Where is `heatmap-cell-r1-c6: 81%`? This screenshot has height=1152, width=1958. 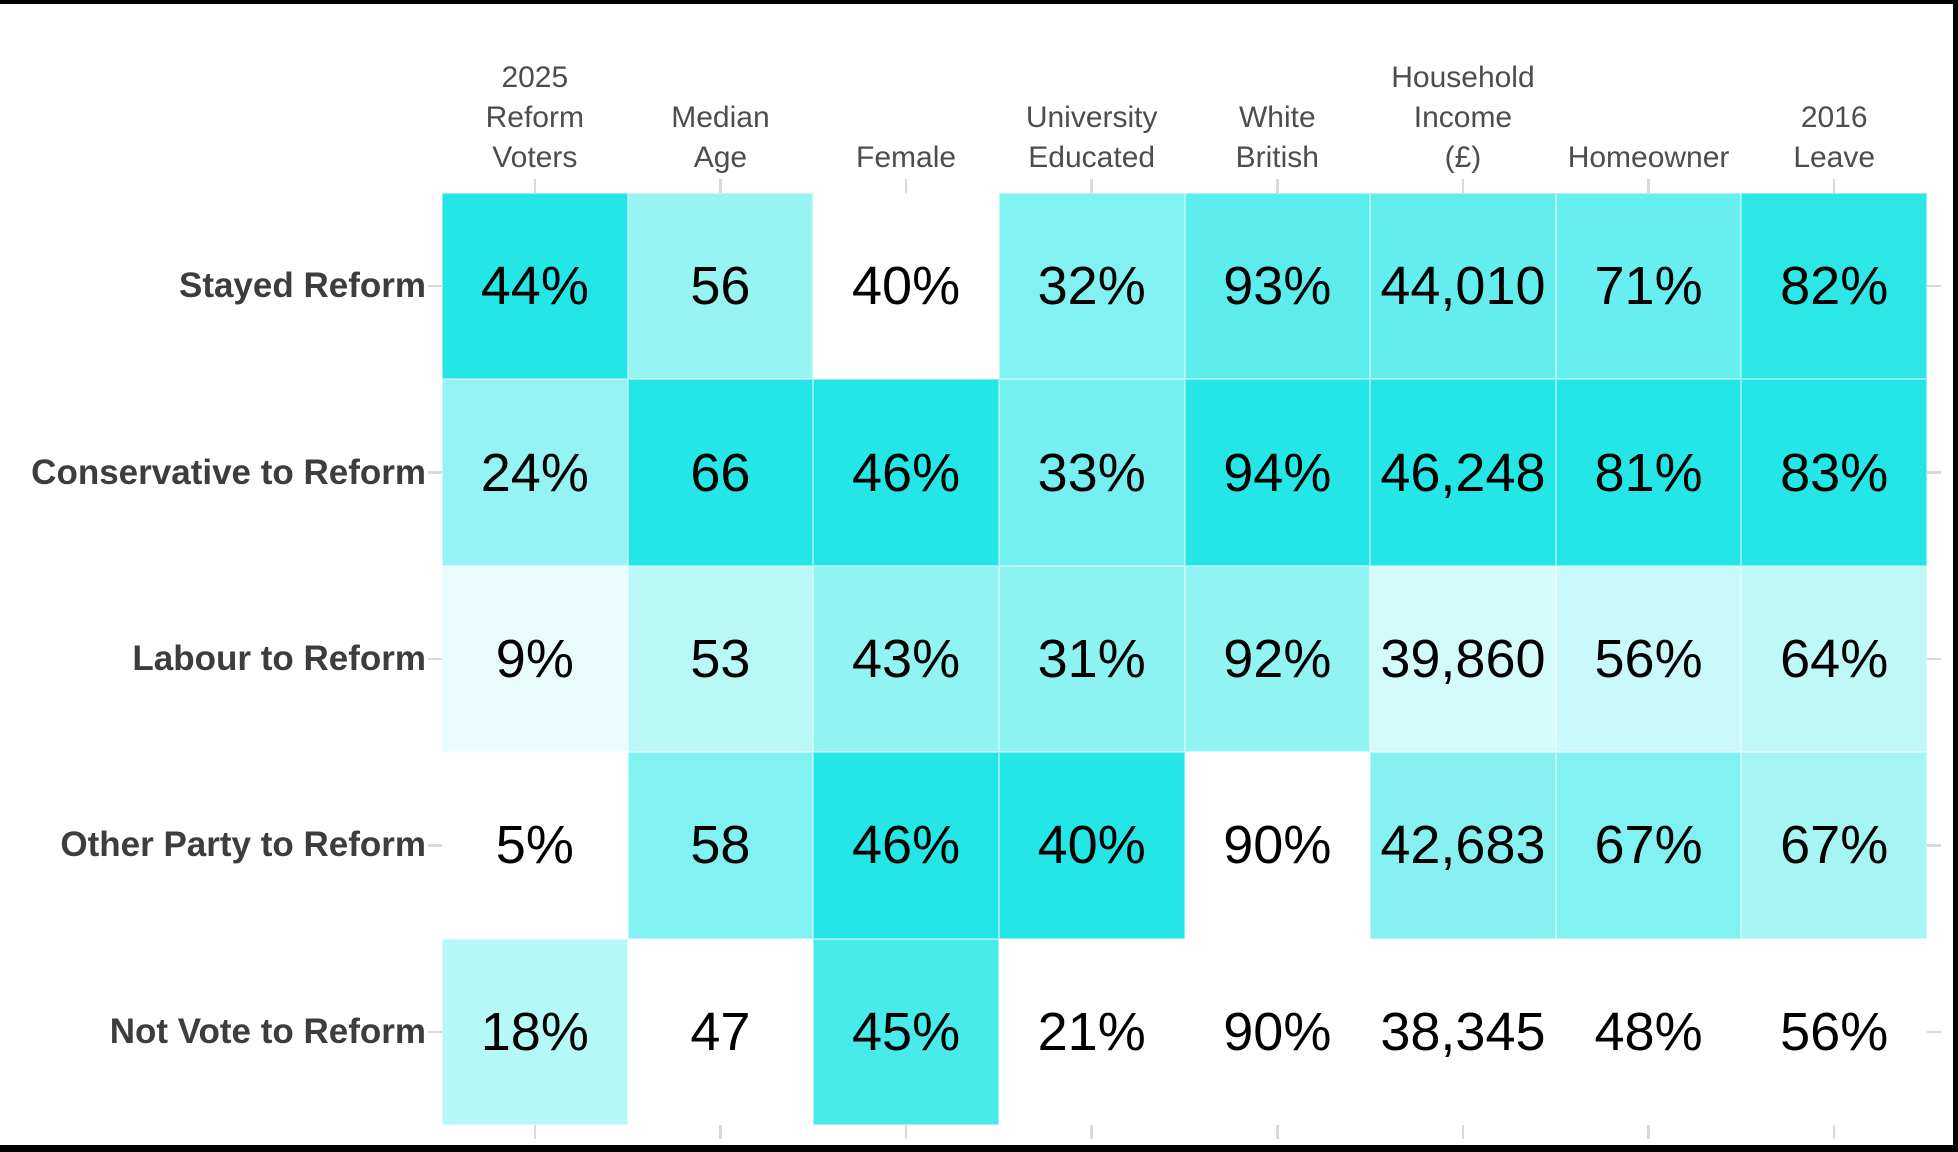
heatmap-cell-r1-c6: 81% is located at coordinates (1648, 472).